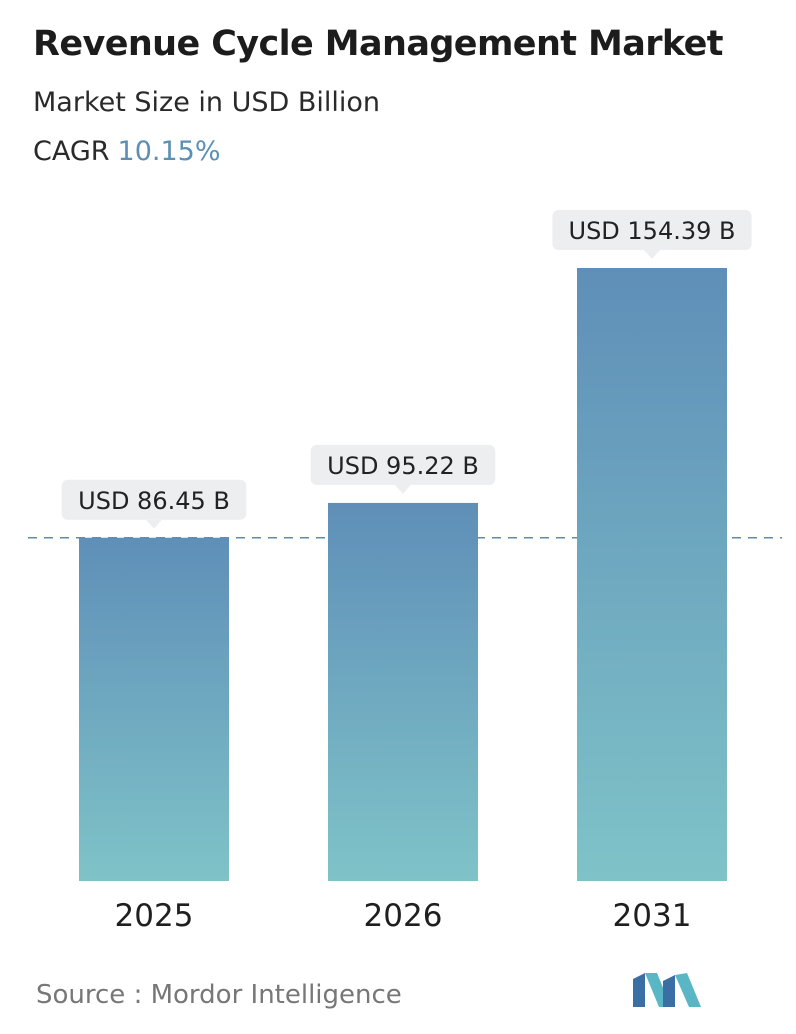 Image resolution: width=796 pixels, height=1034 pixels. What do you see at coordinates (154, 709) in the screenshot?
I see `bar-2025` at bounding box center [154, 709].